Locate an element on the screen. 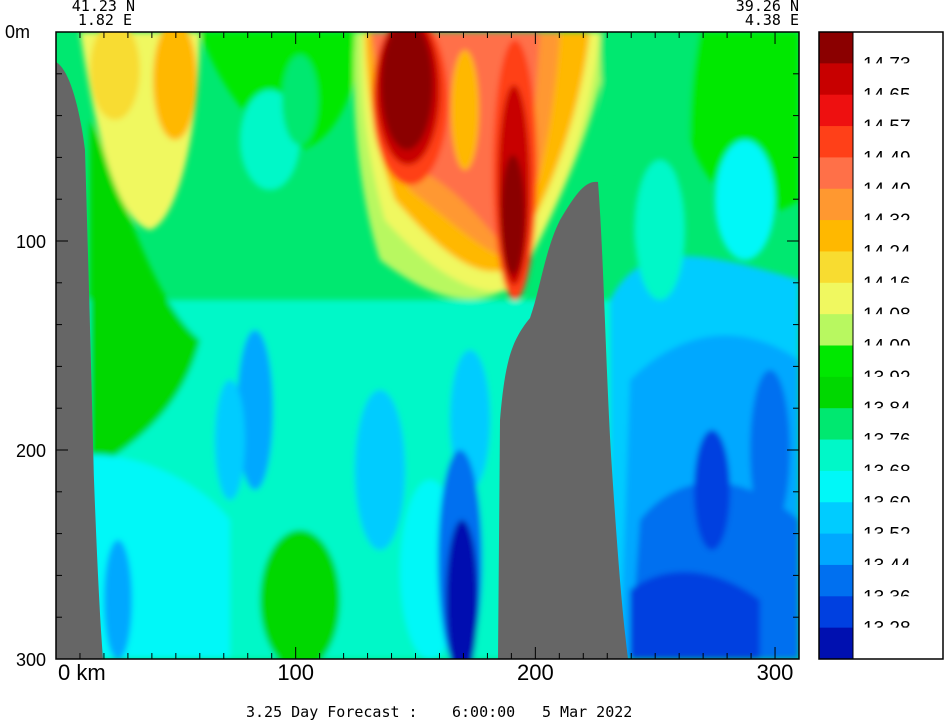 The image size is (946, 721). start-longitude: 1.82 E is located at coordinates (105, 20).